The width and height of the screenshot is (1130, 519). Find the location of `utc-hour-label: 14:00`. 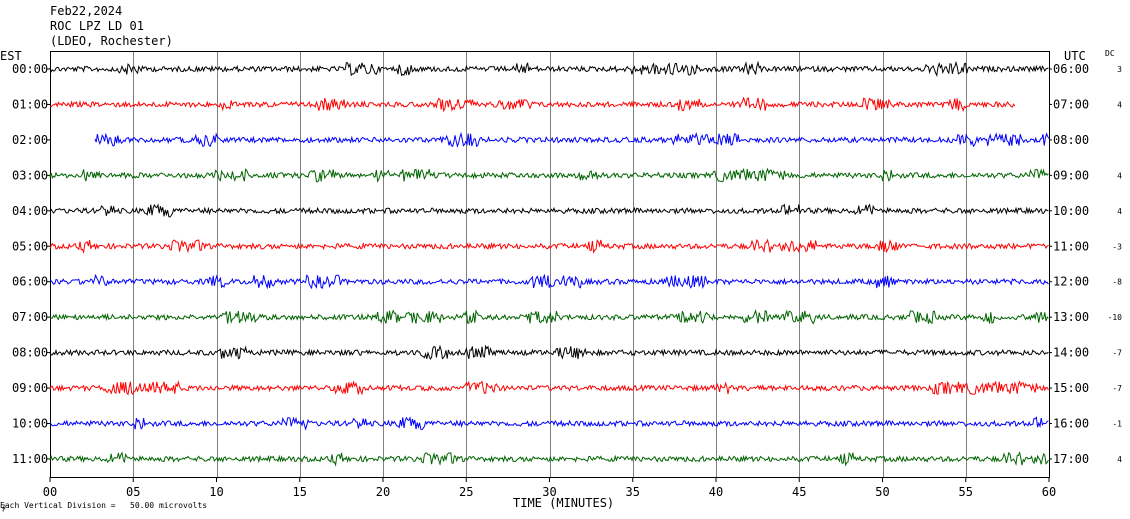

utc-hour-label: 14:00 is located at coordinates (1071, 353).